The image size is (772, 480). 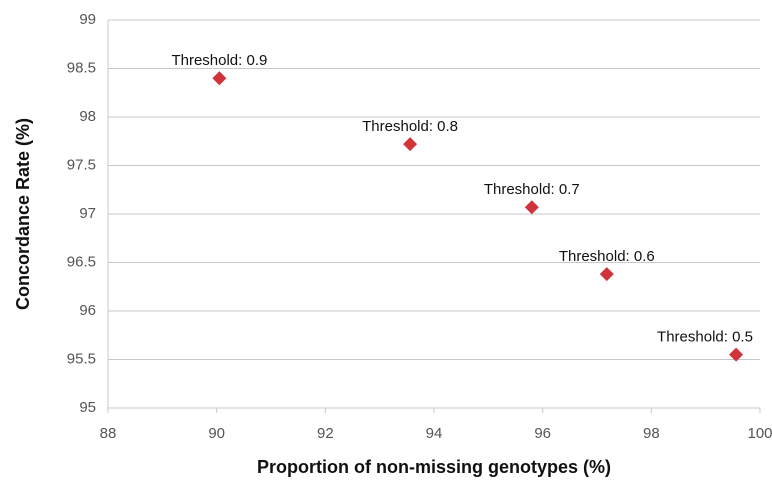 I want to click on x-tick-label: 90, so click(x=216, y=433).